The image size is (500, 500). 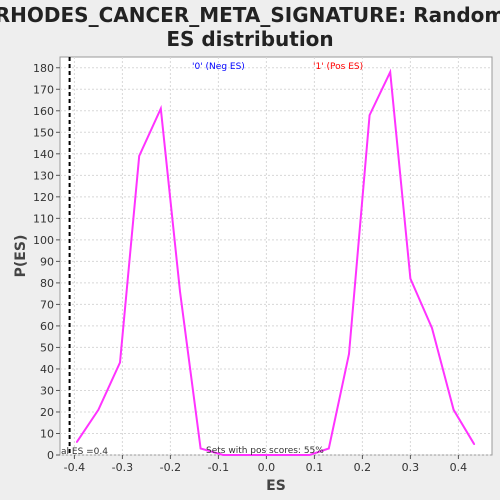 I want to click on neg-es-label: '0' (Neg ES), so click(x=218, y=67).